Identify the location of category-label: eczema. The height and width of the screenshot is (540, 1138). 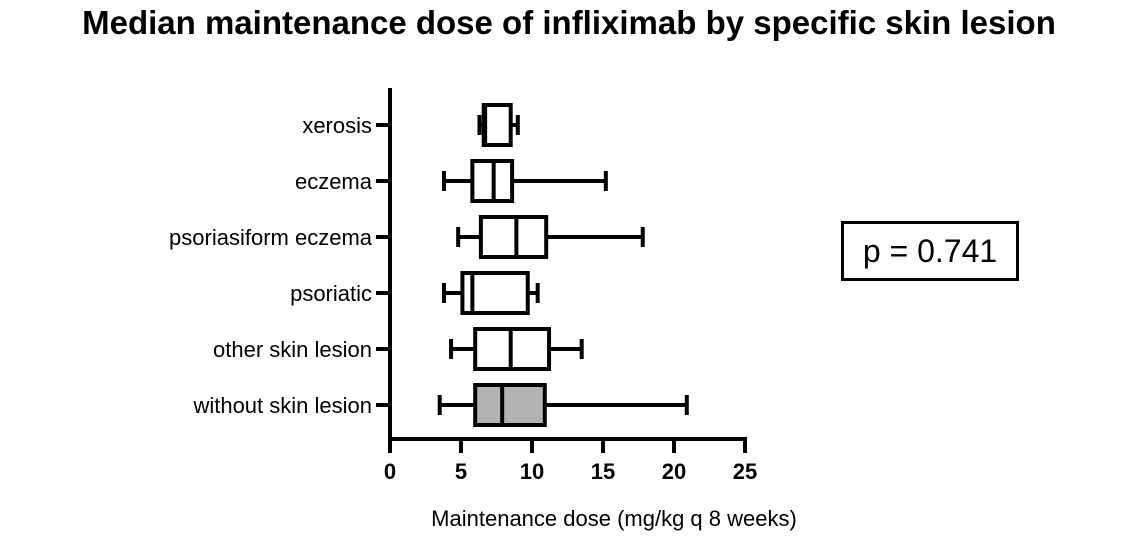
(334, 181).